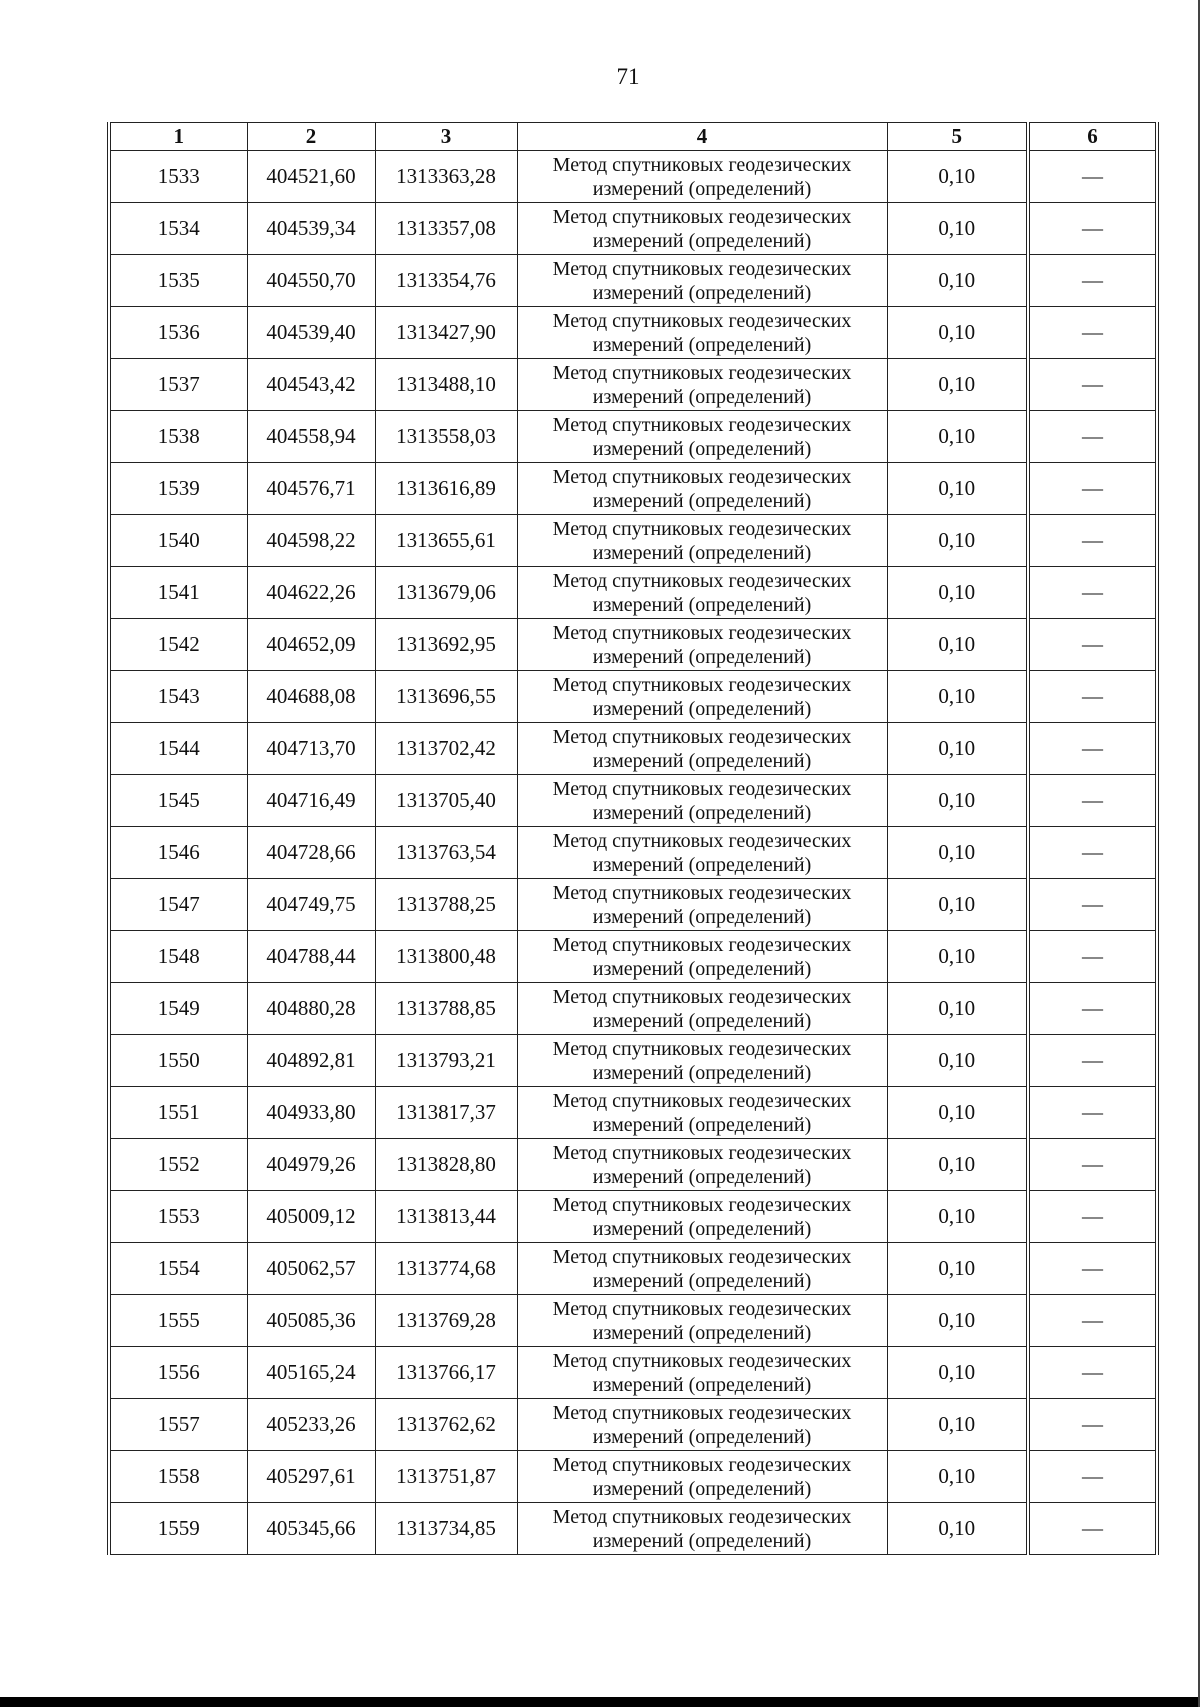 This screenshot has height=1707, width=1200. What do you see at coordinates (177, 904) in the screenshot?
I see `point-number-cell: 1547` at bounding box center [177, 904].